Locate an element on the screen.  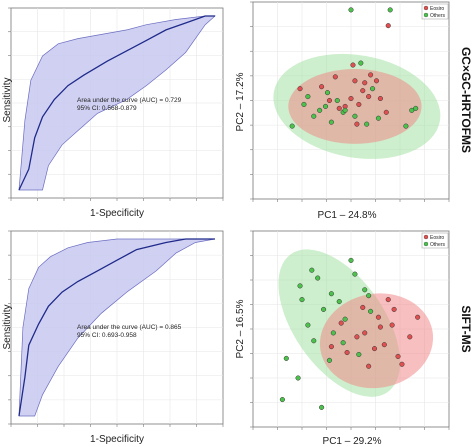
pca-bottom-legend-others: Others is located at coordinates (438, 245).